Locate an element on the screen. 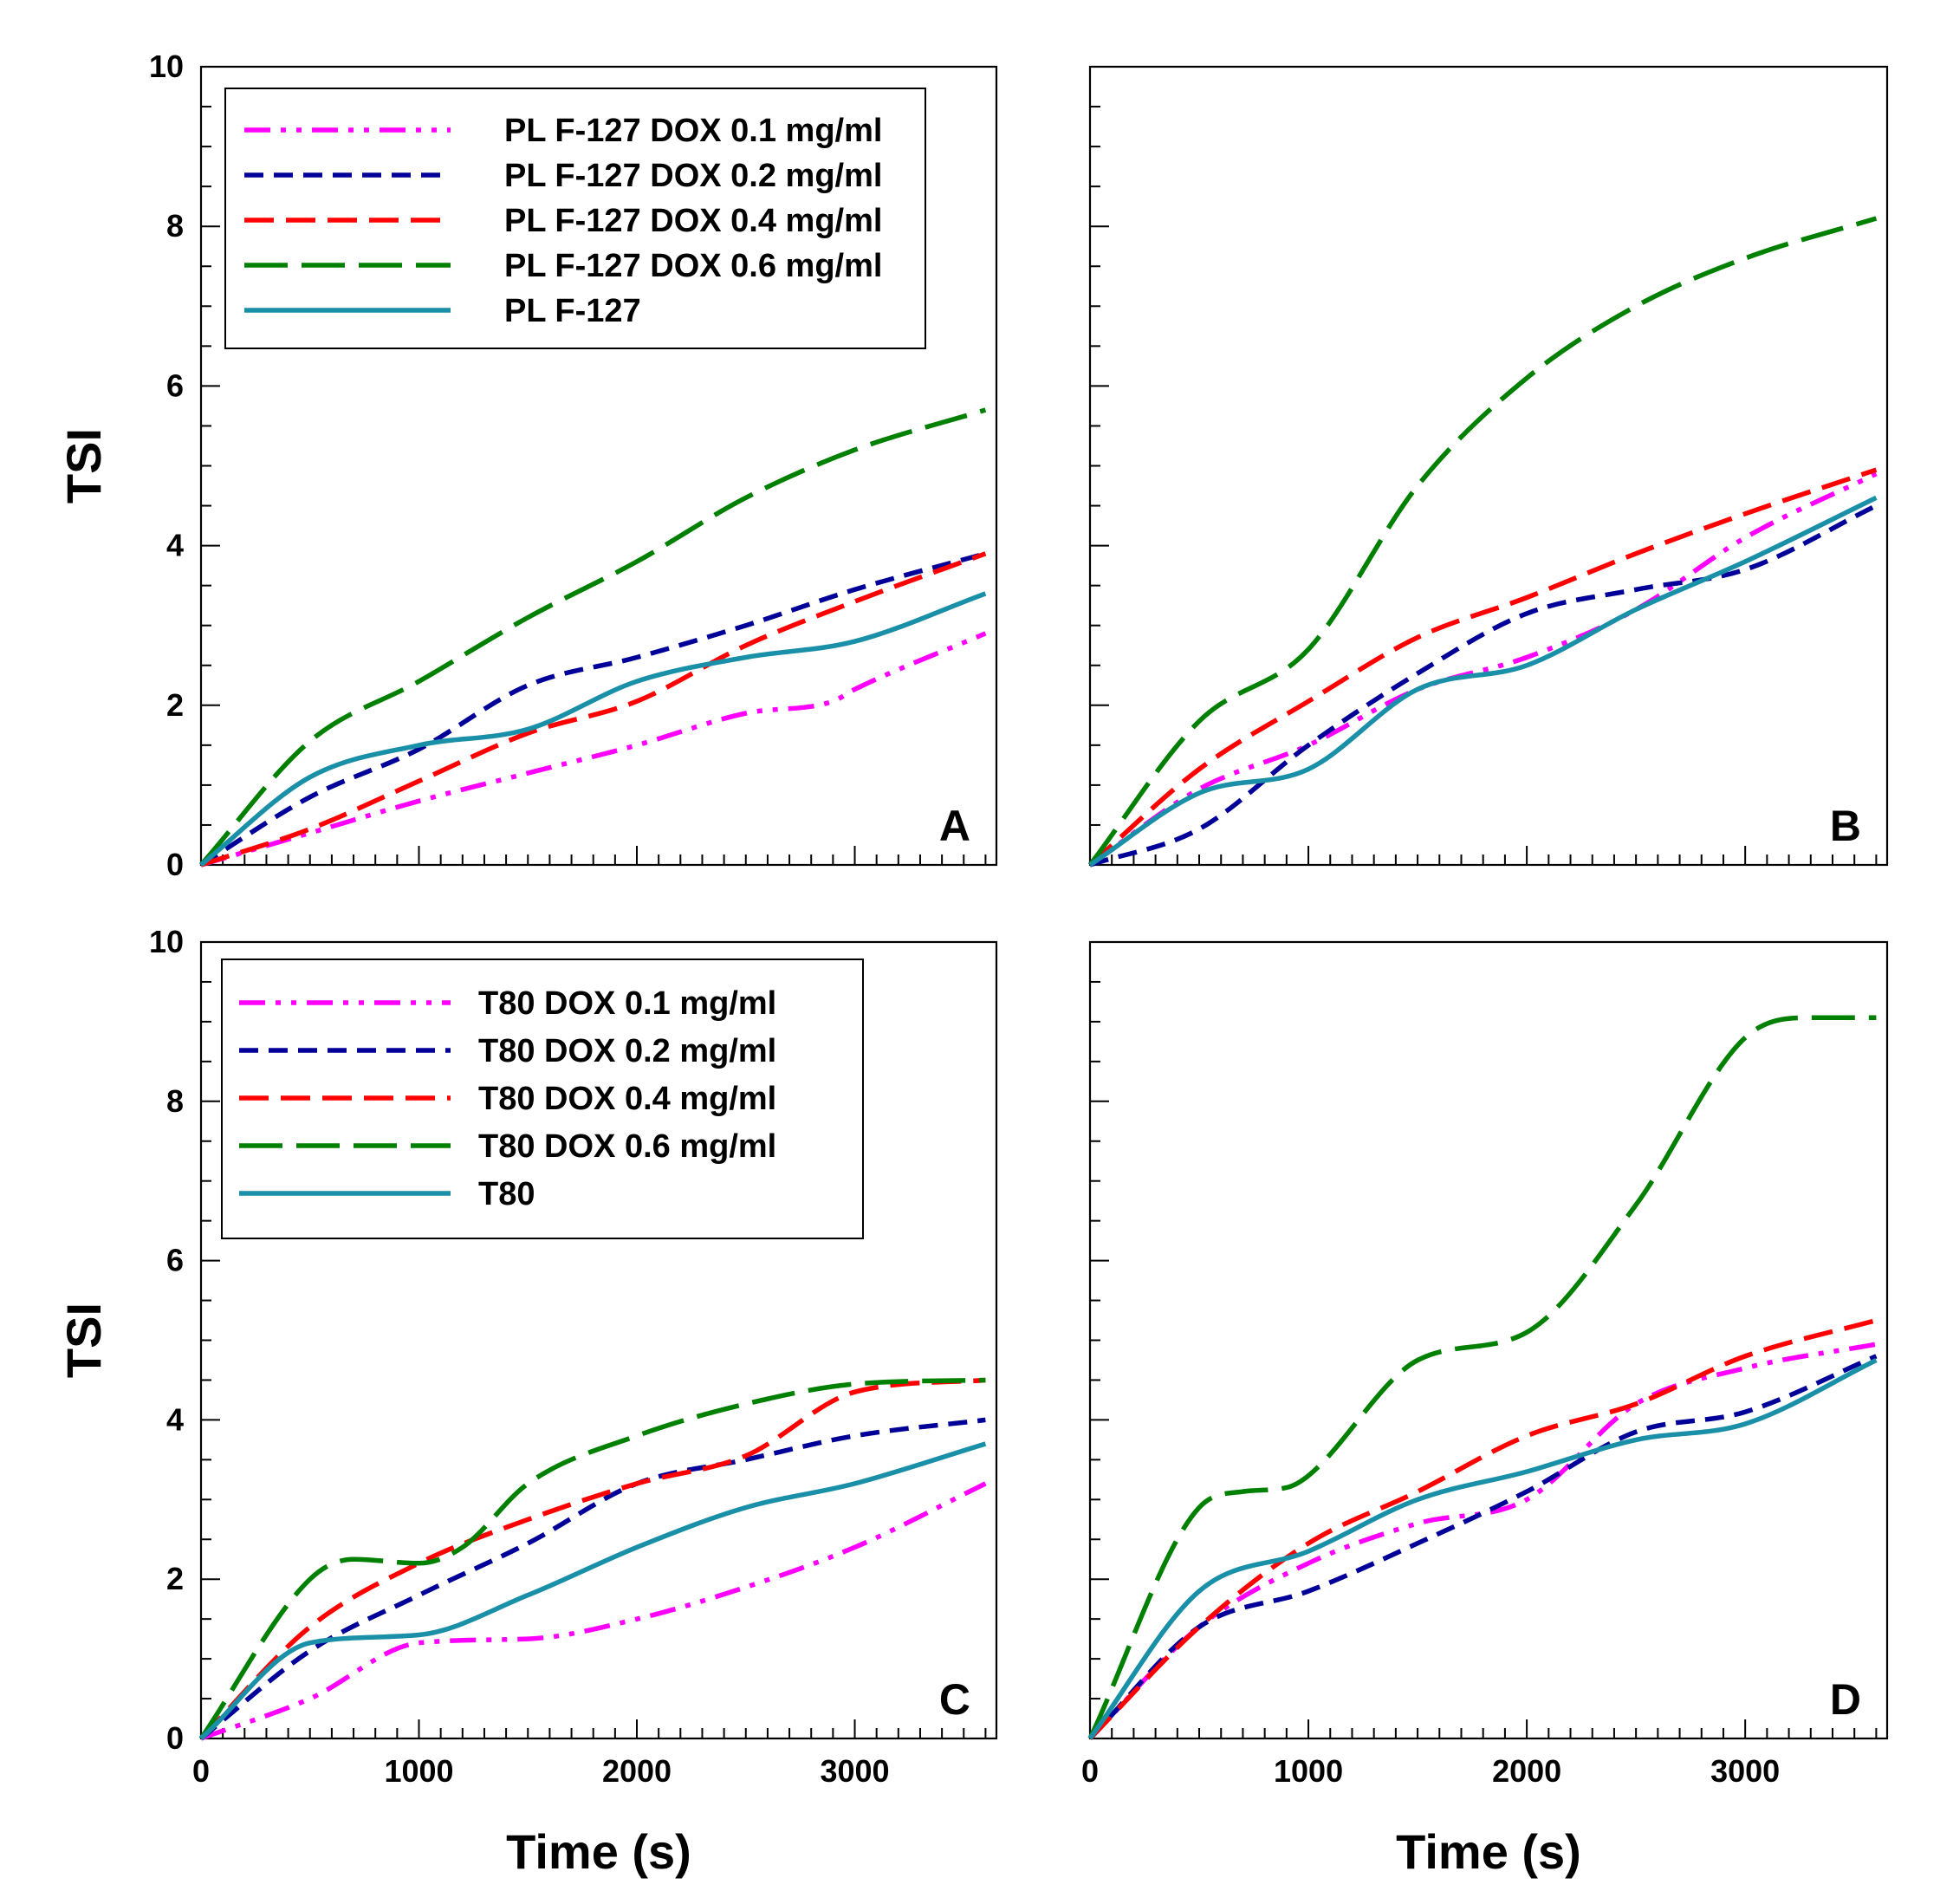  panel-c-legend-label: T80 DOX 0.2 mg/ml is located at coordinates (627, 1051).